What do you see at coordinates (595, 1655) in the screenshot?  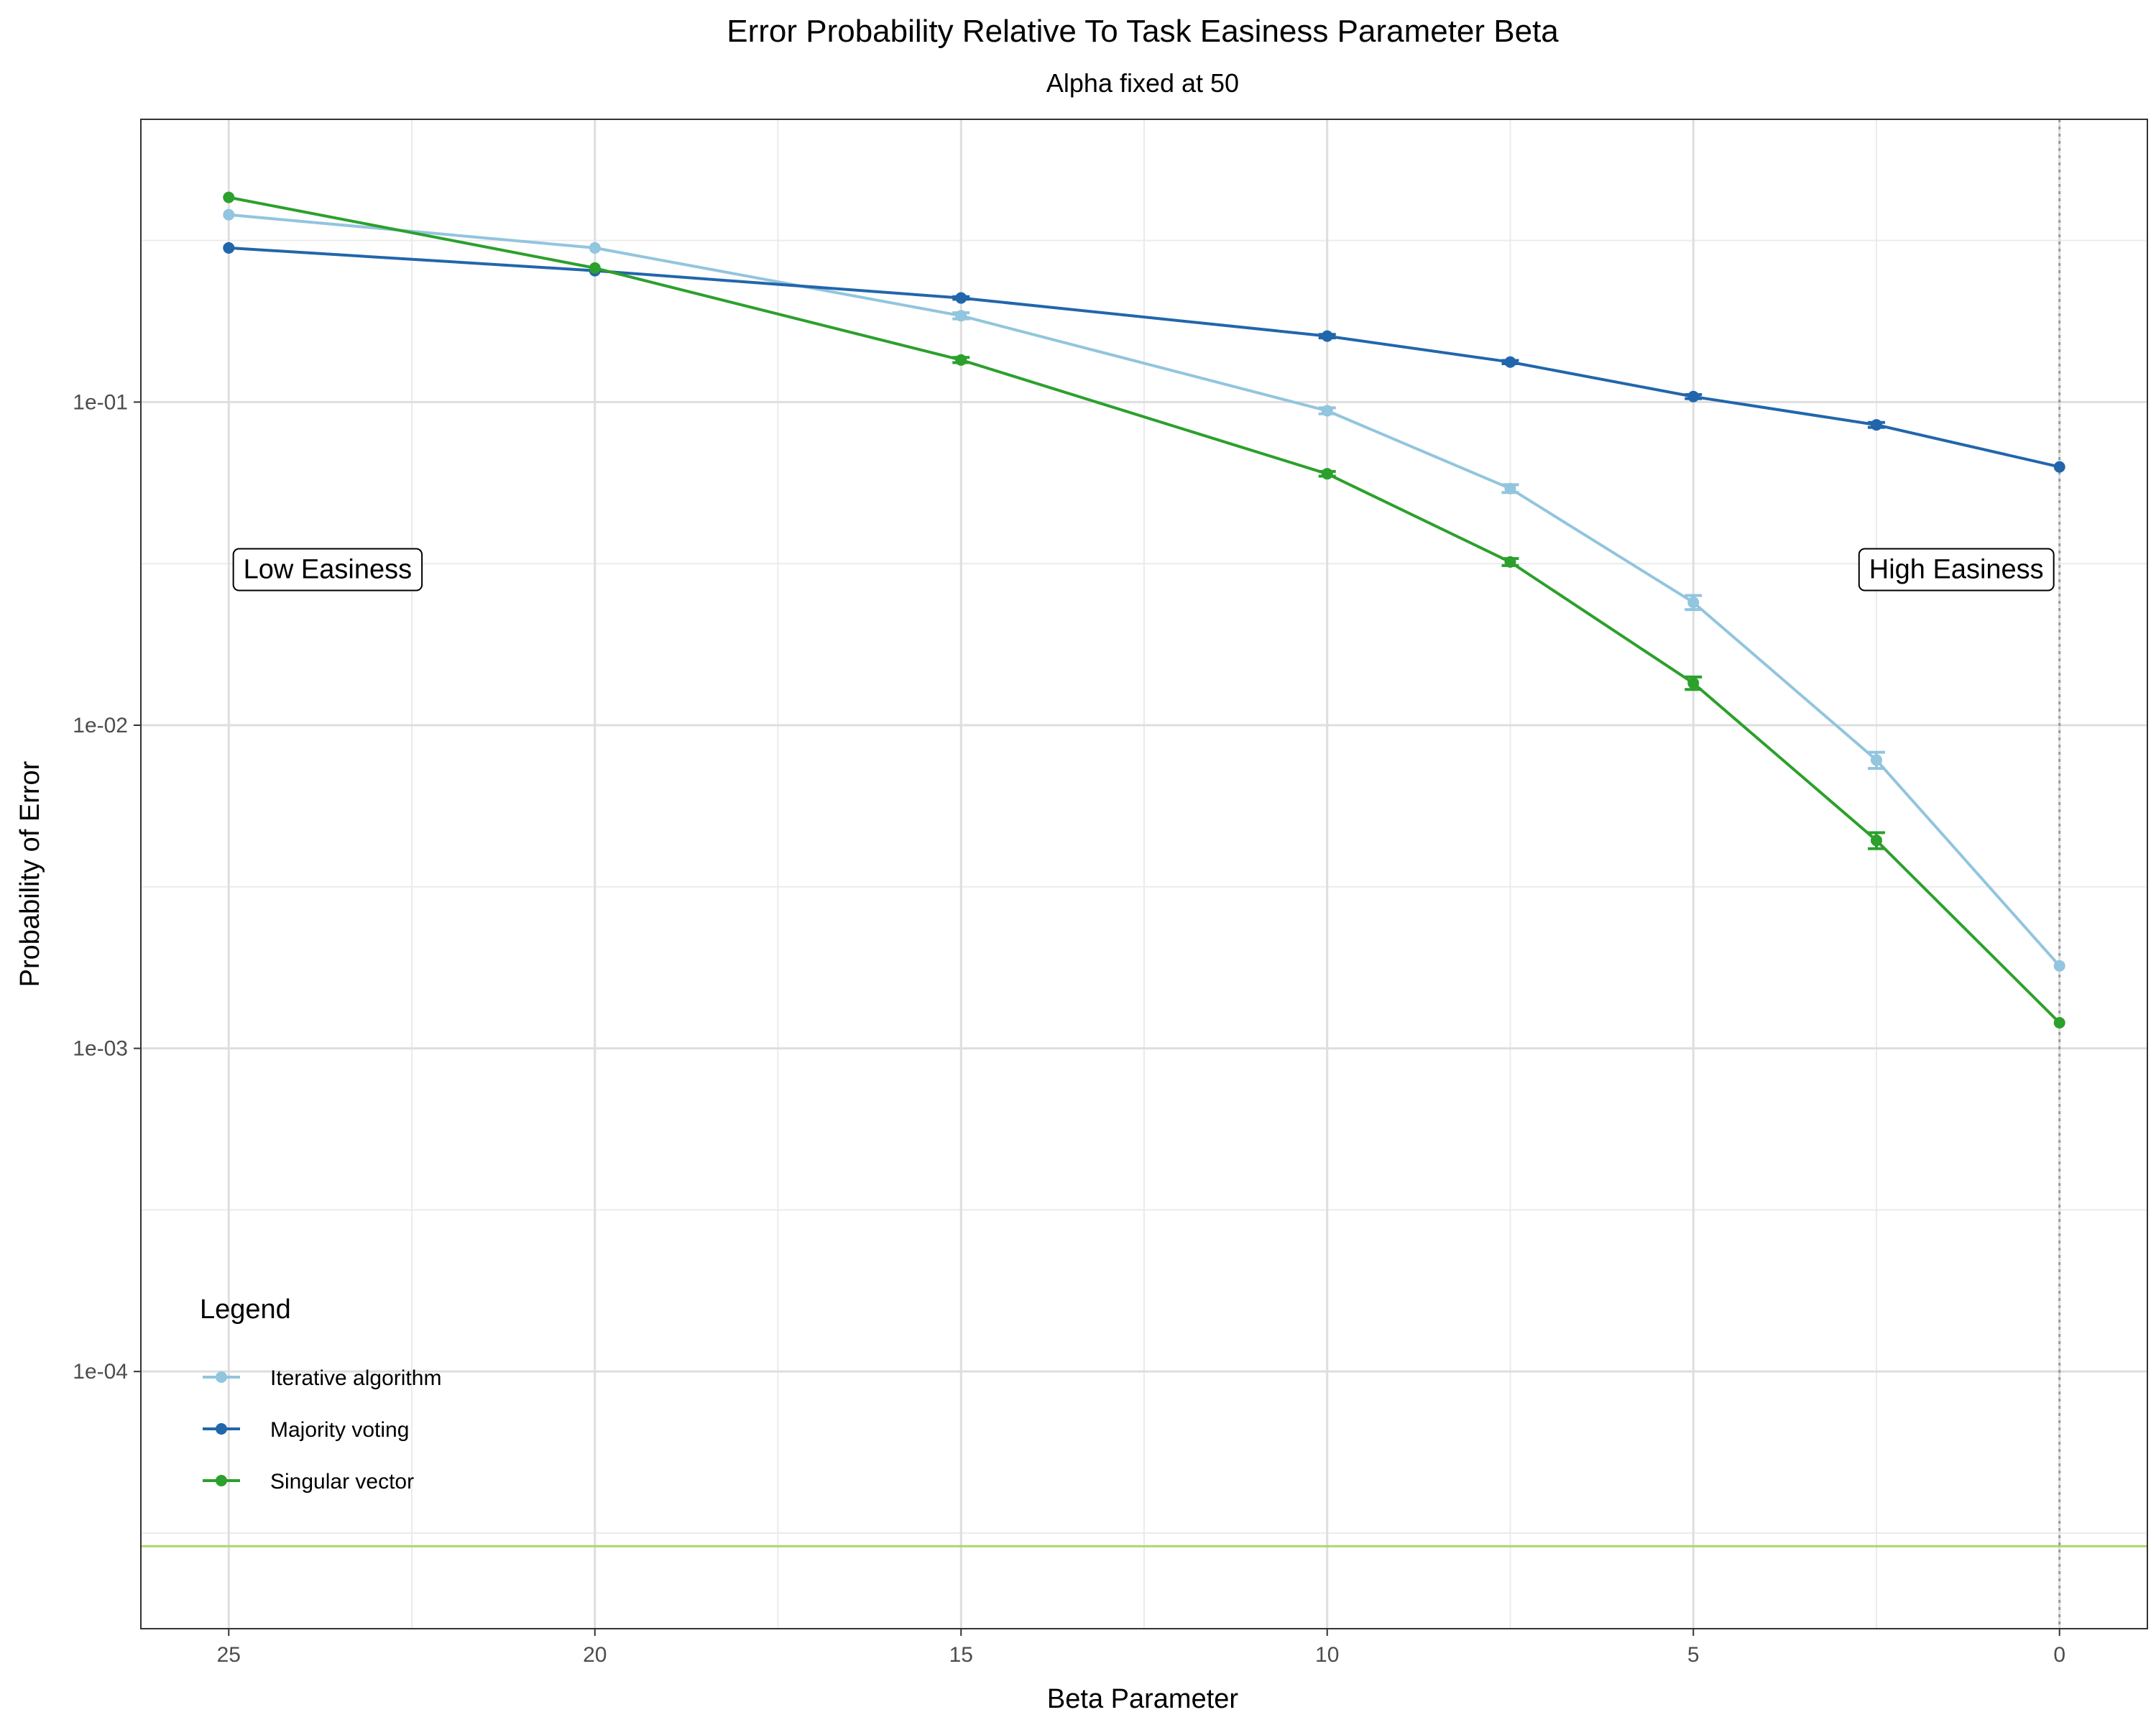 I see `x-tick-label: 20` at bounding box center [595, 1655].